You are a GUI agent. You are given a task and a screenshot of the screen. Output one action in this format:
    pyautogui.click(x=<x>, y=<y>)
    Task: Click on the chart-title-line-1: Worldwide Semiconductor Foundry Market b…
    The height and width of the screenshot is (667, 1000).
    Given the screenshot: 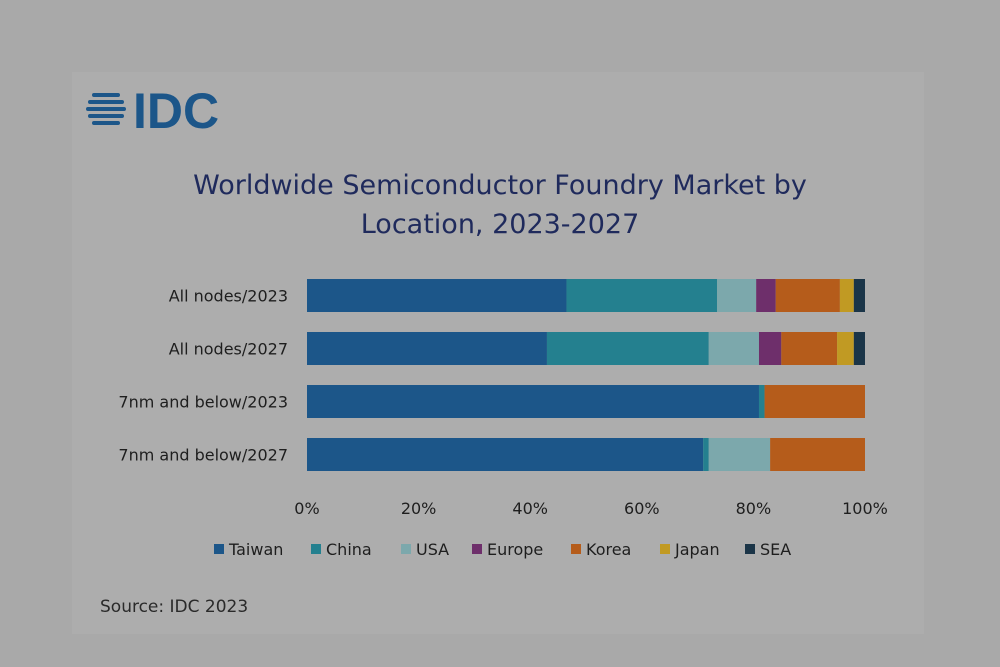 What is the action you would take?
    pyautogui.click(x=500, y=185)
    